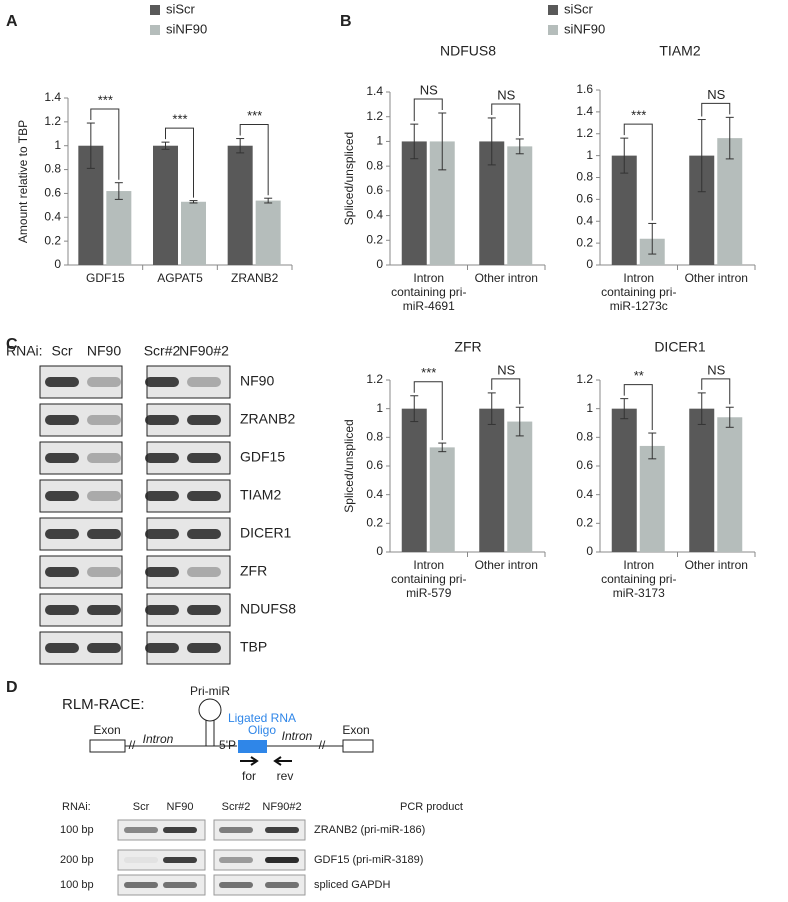  What do you see at coordinates (431, 807) in the screenshot?
I see `product-header: PCR product` at bounding box center [431, 807].